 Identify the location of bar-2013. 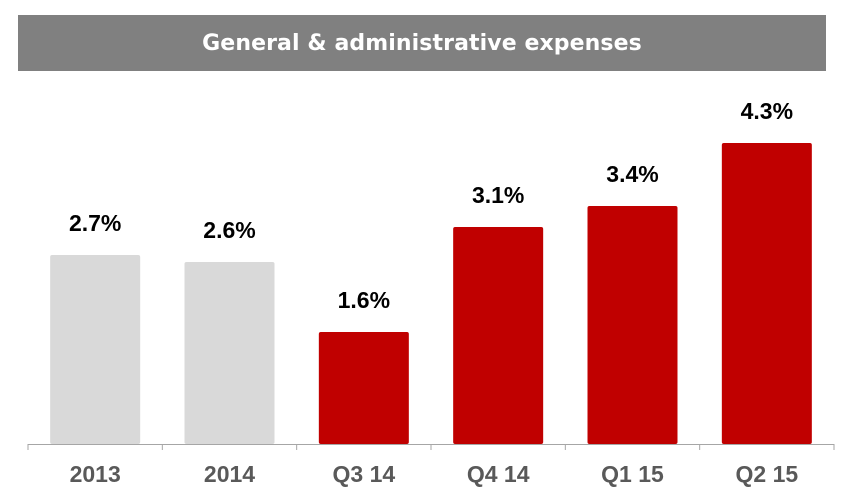
(95, 349).